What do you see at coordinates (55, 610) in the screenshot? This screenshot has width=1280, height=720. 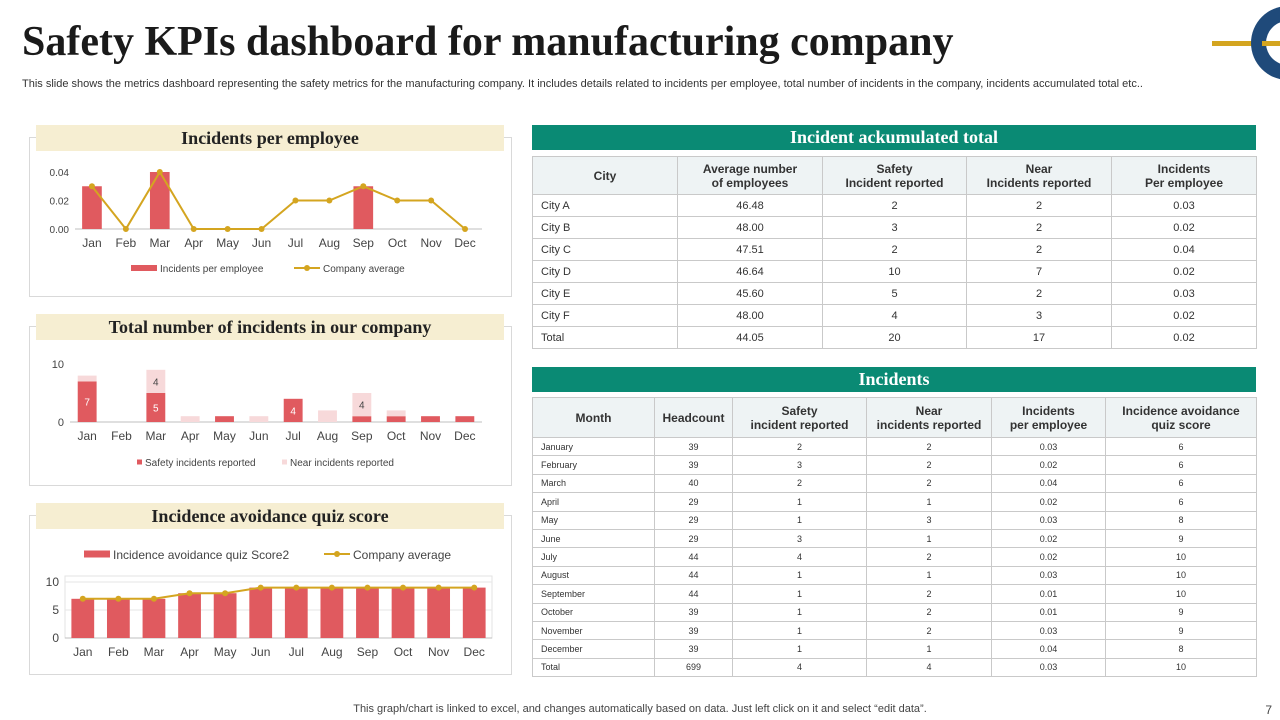 I see `y-tick-label: 5` at bounding box center [55, 610].